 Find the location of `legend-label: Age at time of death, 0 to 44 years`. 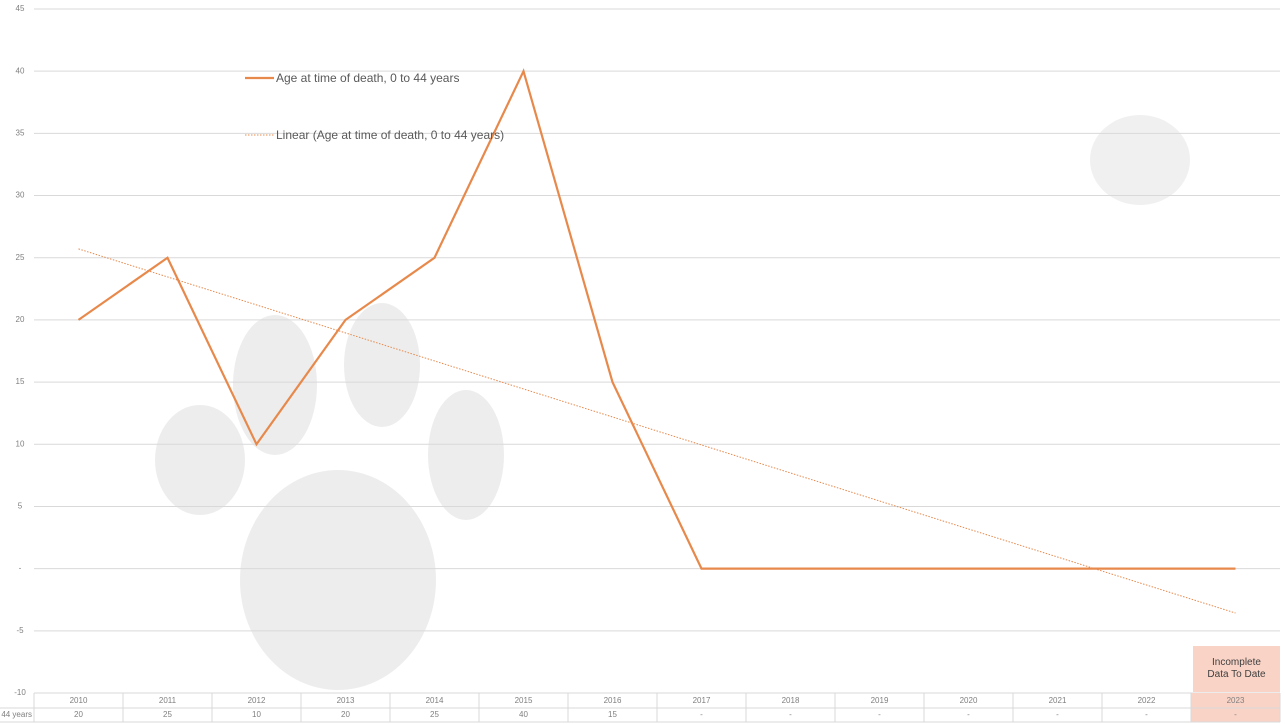

legend-label: Age at time of death, 0 to 44 years is located at coordinates (367, 78).